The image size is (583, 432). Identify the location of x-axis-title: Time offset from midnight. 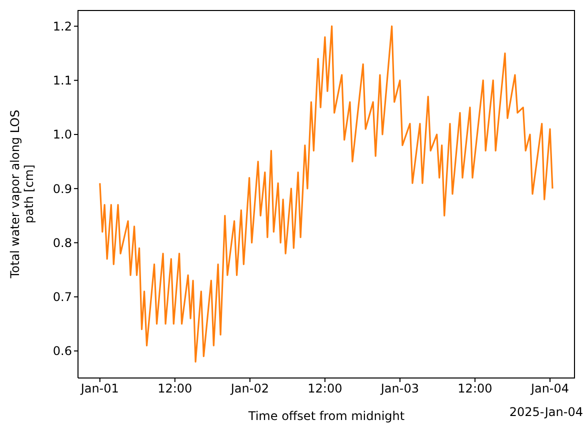
(326, 416).